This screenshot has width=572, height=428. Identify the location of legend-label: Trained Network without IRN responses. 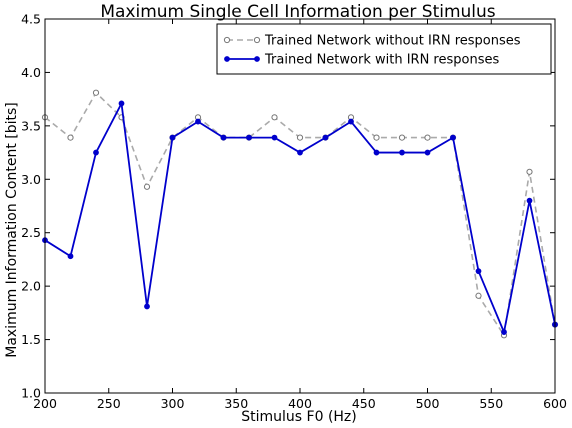
(392, 41).